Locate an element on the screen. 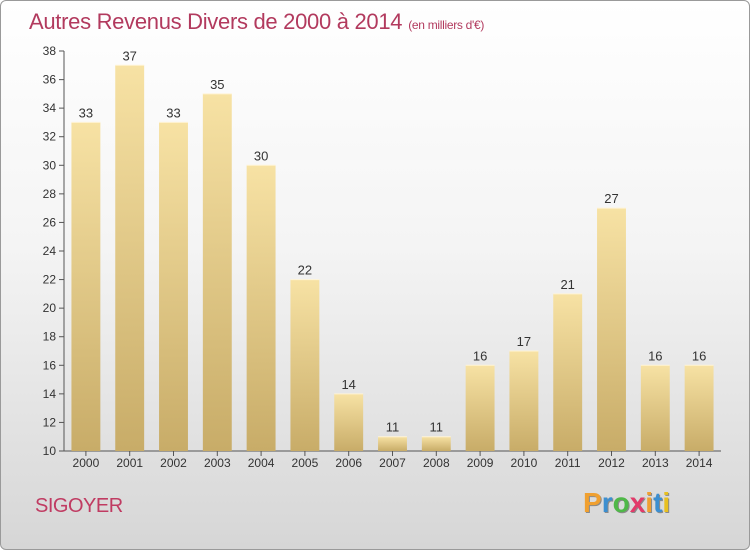 The height and width of the screenshot is (550, 750). x-tick-label: 2014 is located at coordinates (699, 463).